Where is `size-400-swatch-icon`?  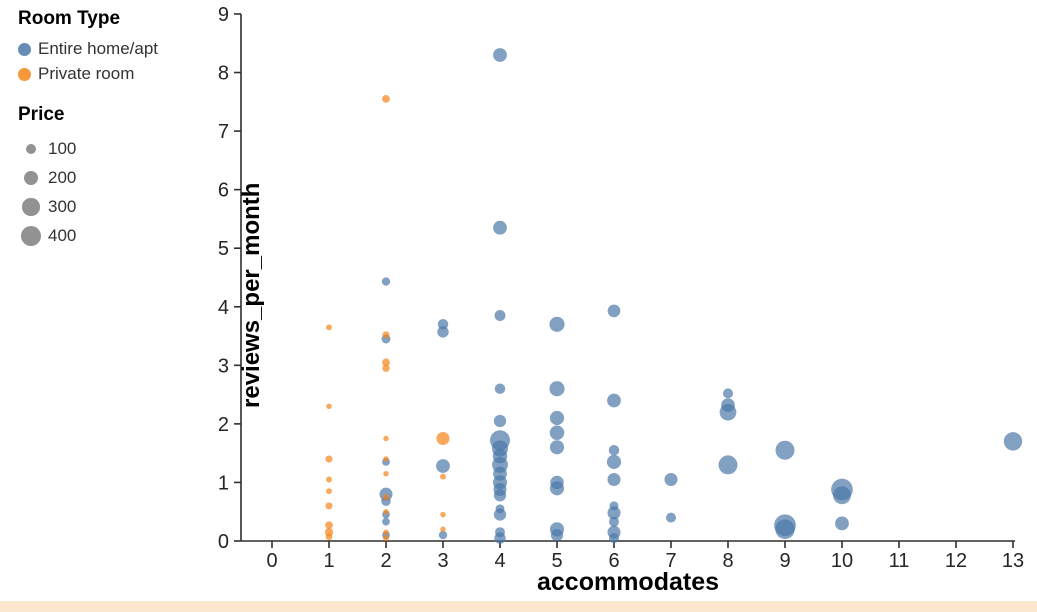
size-400-swatch-icon is located at coordinates (31, 236).